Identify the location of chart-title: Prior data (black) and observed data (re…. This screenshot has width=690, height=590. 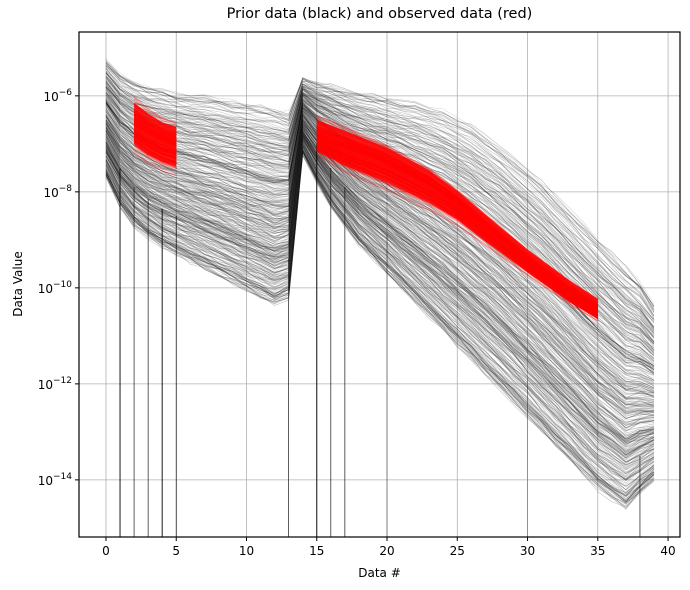
(379, 14).